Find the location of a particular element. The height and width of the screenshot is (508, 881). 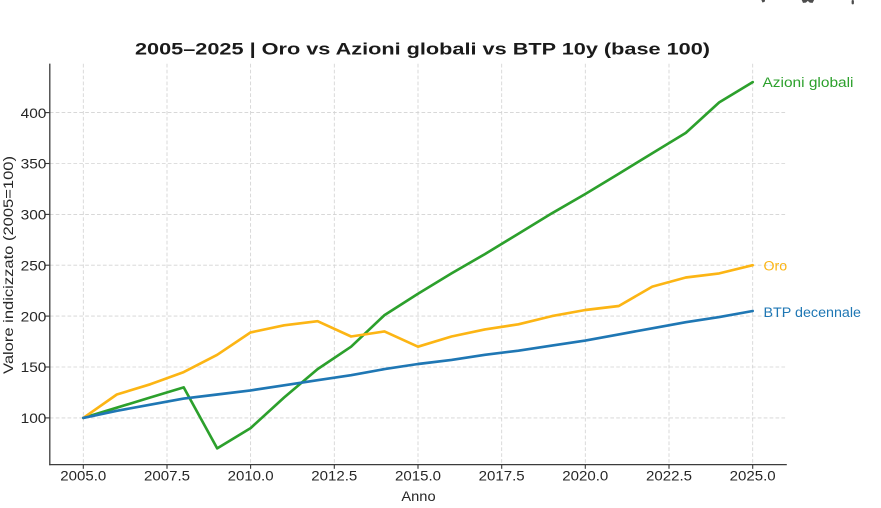

svg-text: 200 is located at coordinates (34, 317).